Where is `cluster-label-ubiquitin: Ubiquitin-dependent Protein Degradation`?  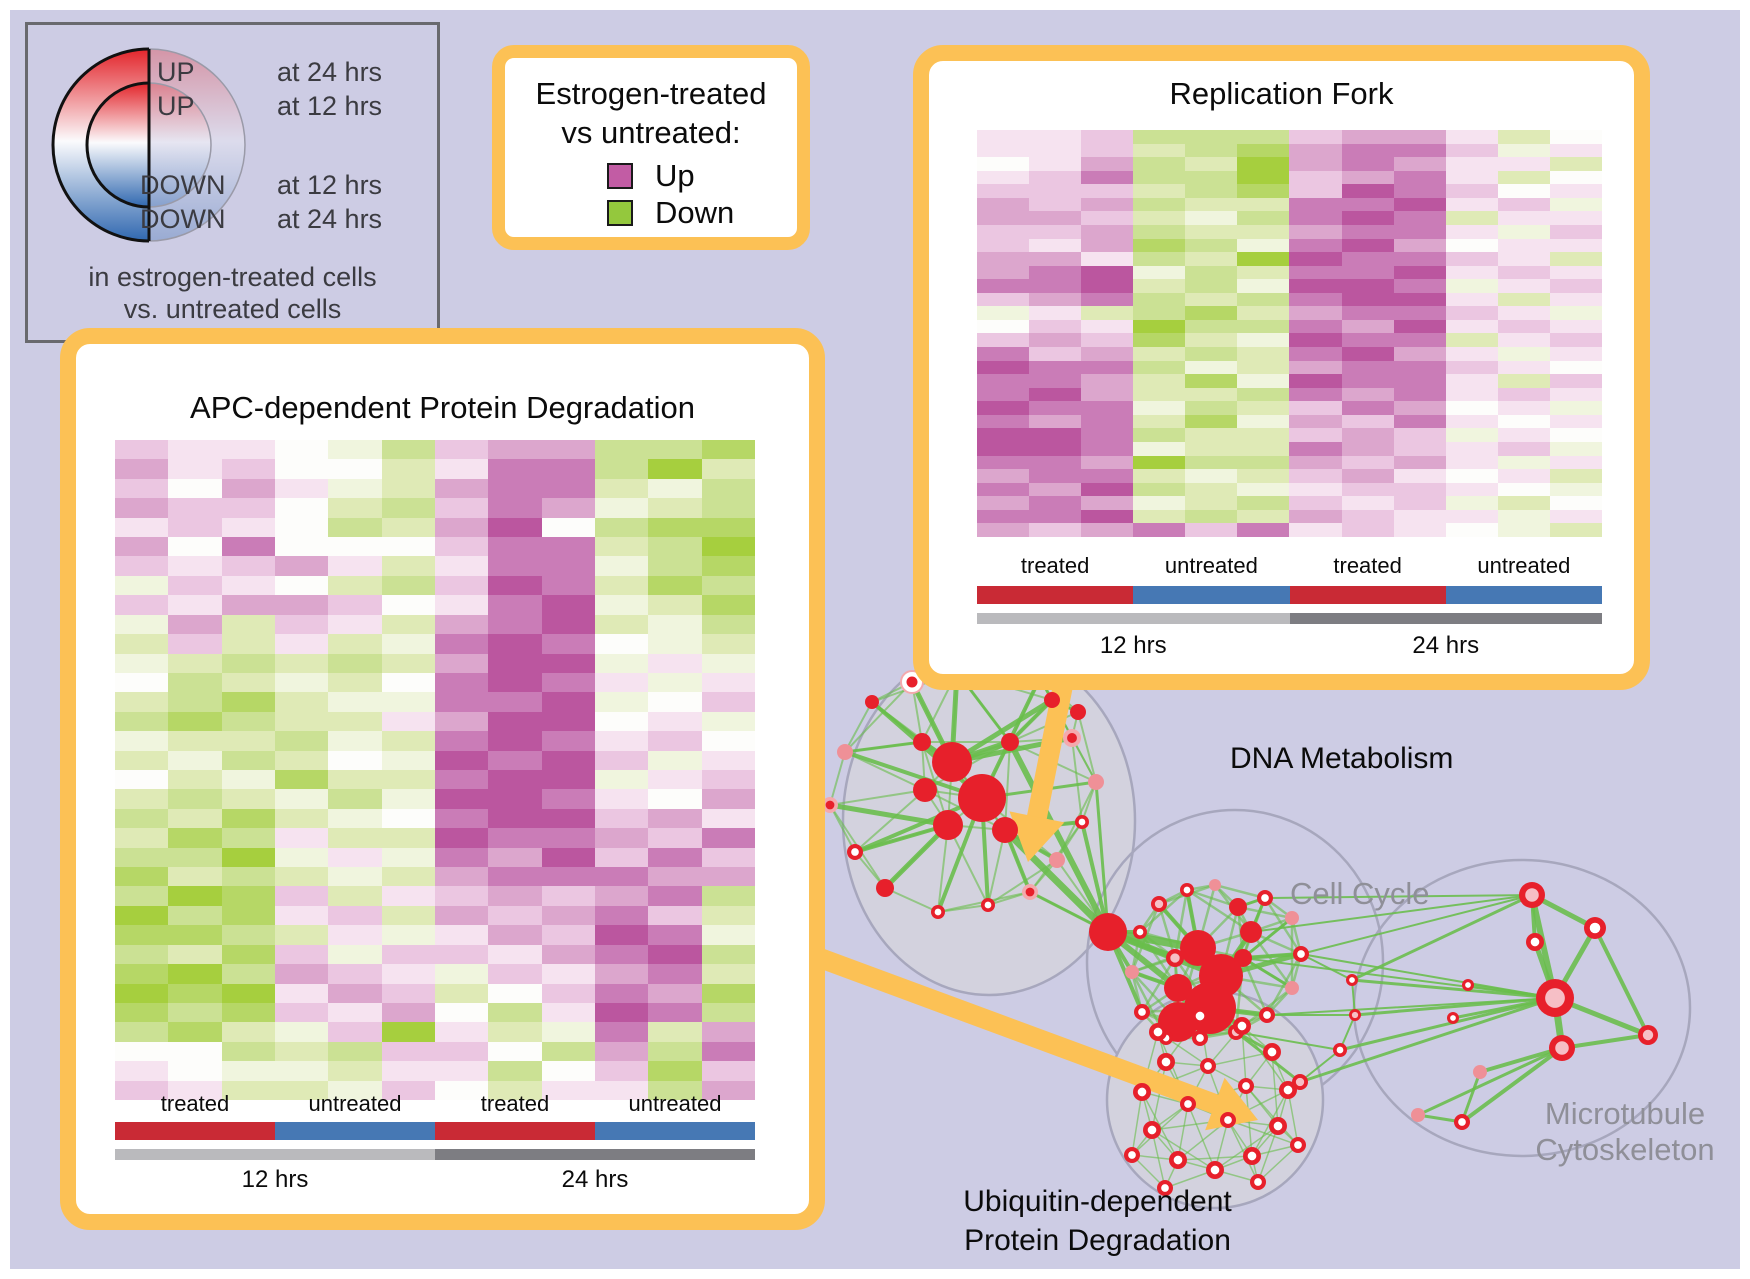 cluster-label-ubiquitin: Ubiquitin-dependent Protein Degradation is located at coordinates (1097, 1221).